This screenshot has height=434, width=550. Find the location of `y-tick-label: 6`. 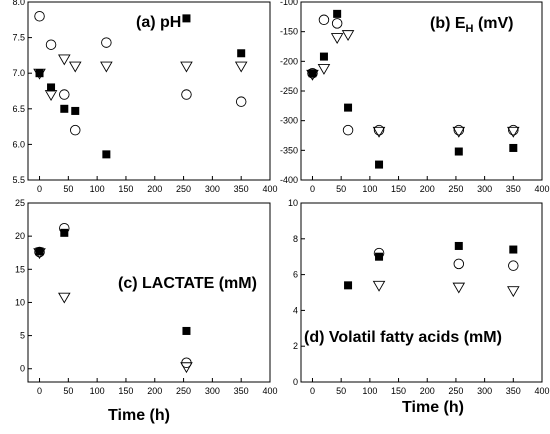

y-tick-label: 6 is located at coordinates (295, 275).